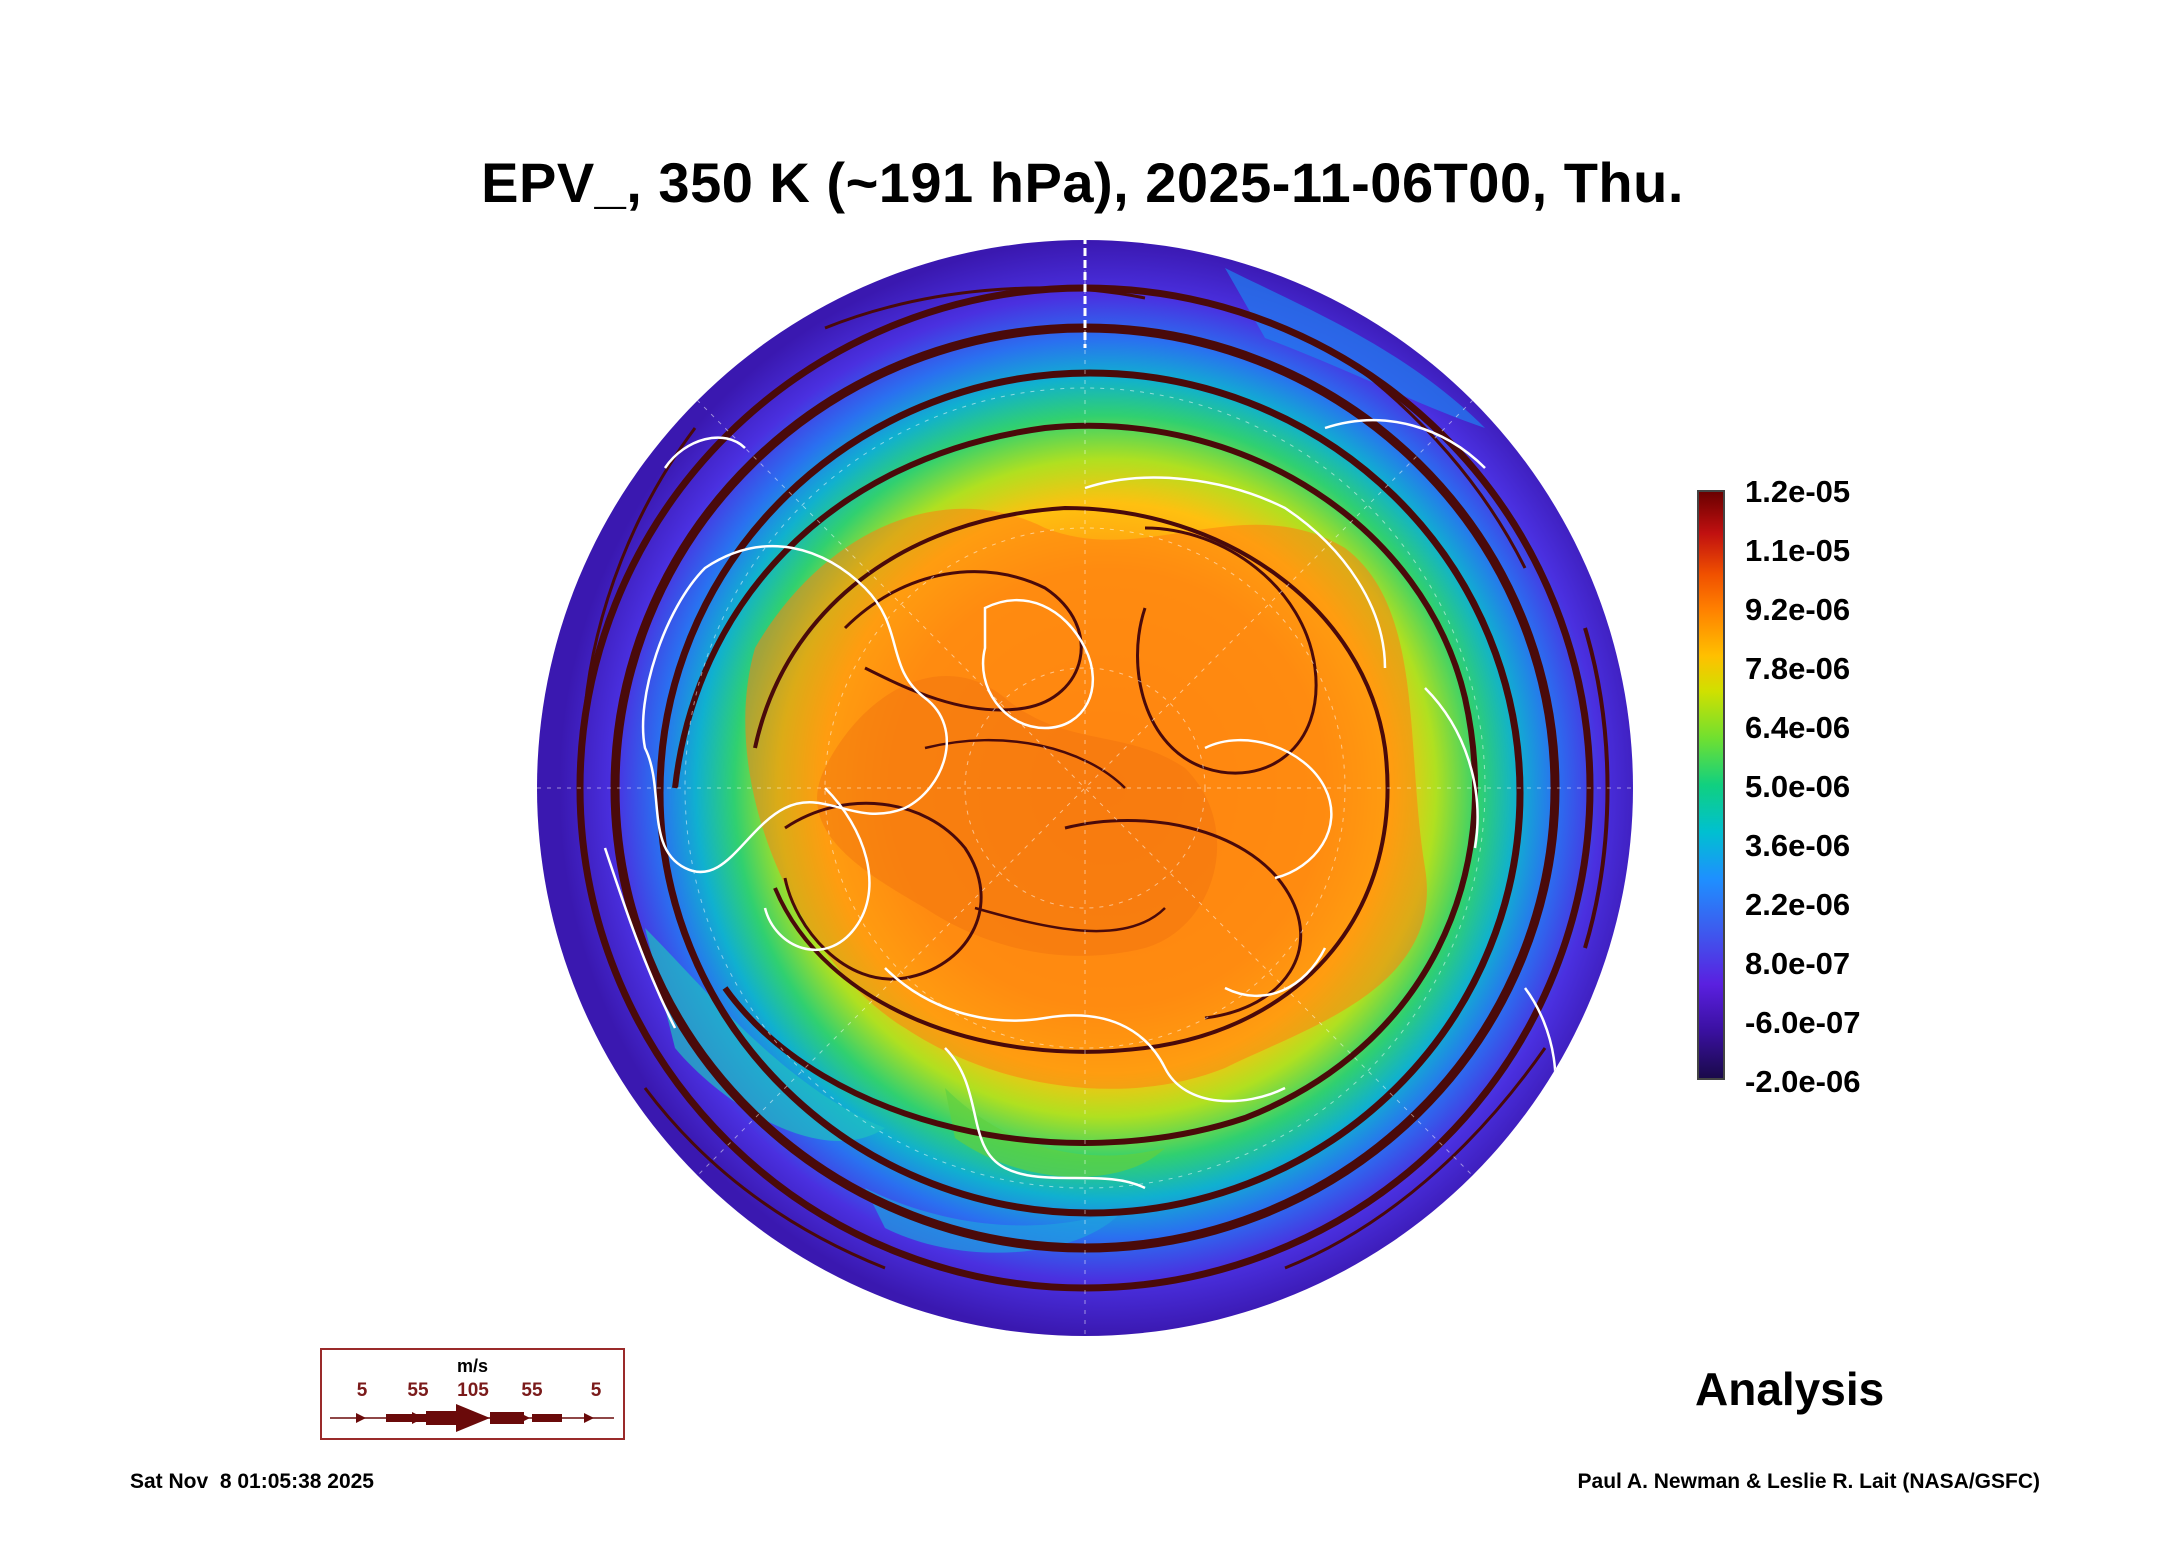  What do you see at coordinates (1798, 727) in the screenshot?
I see `colorbar-label: 6.4e-06` at bounding box center [1798, 727].